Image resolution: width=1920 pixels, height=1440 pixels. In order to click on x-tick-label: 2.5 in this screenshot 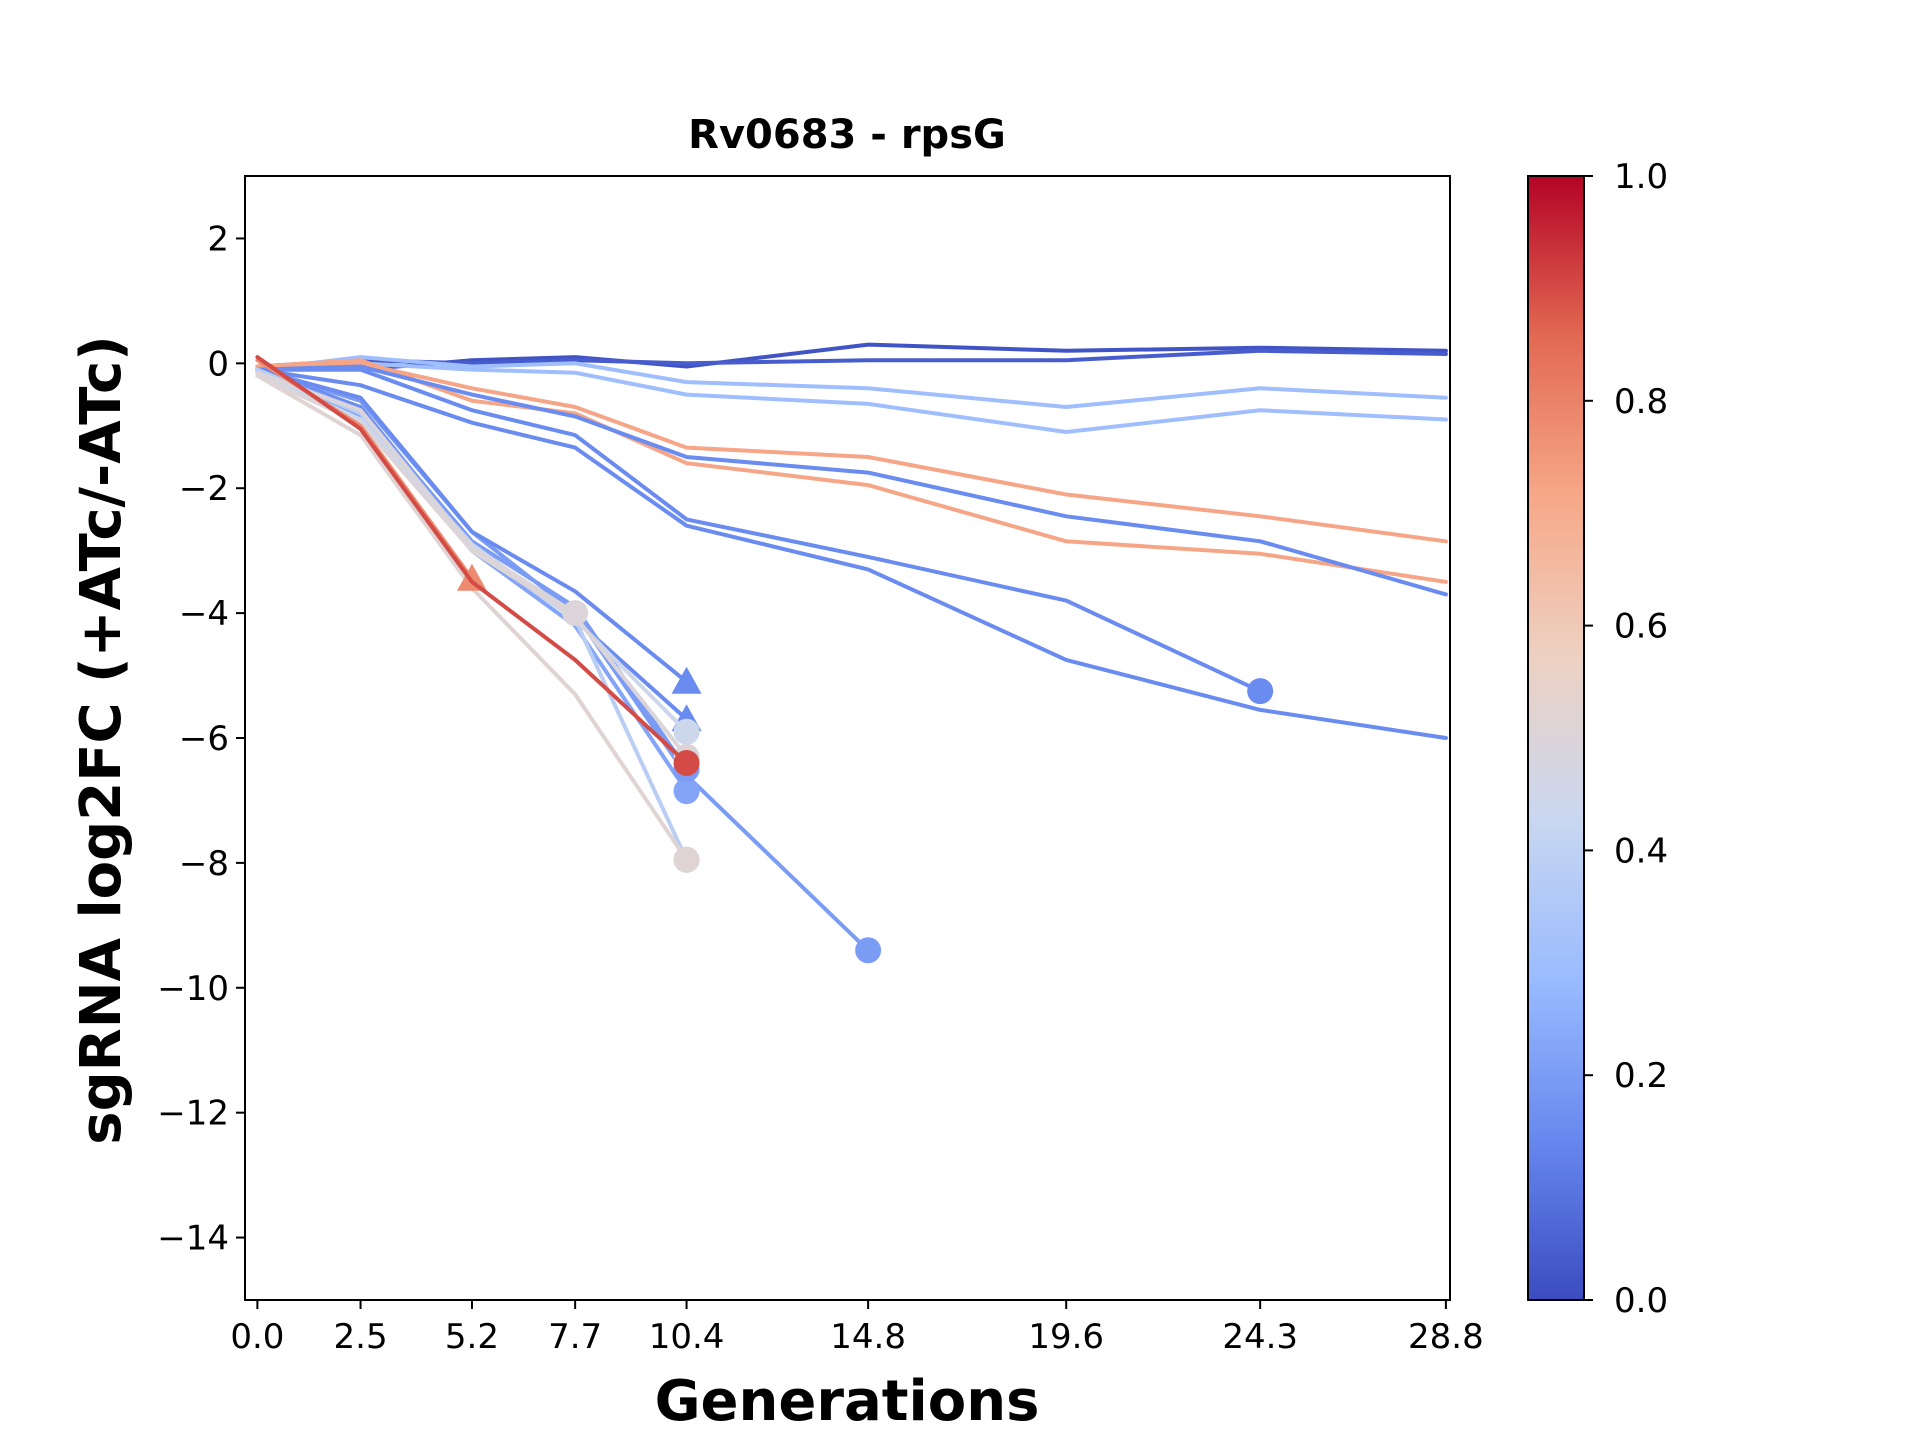, I will do `click(361, 1337)`.